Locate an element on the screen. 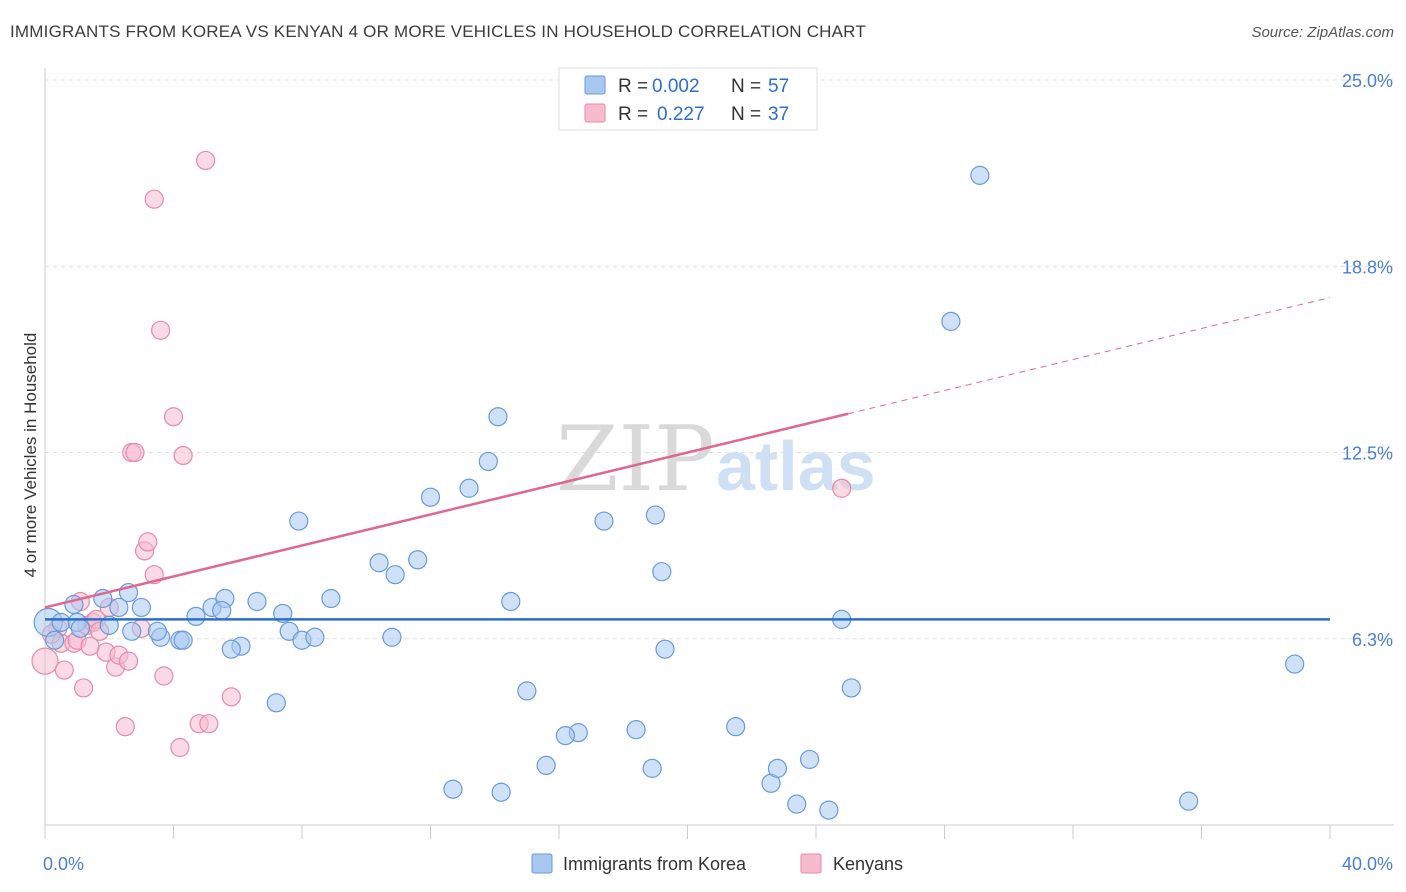  legend-bottom-korea-label: Immigrants from Korea is located at coordinates (655, 864).